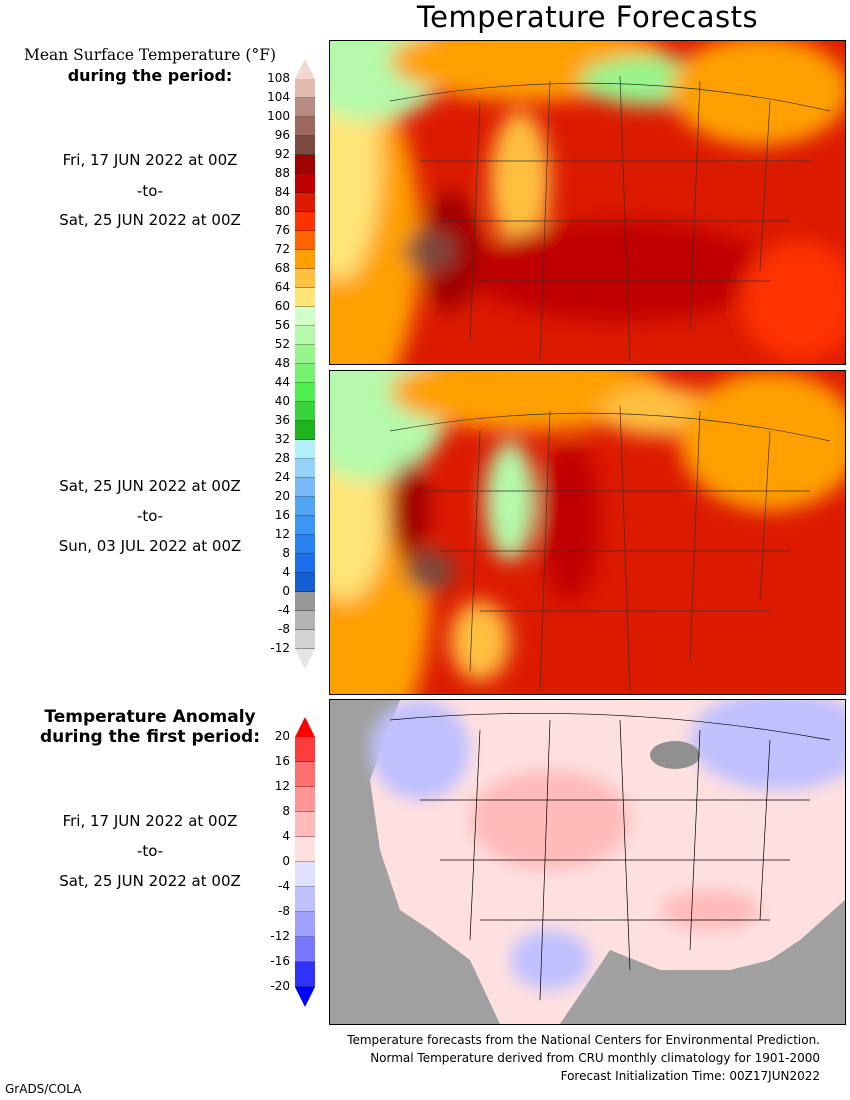 This screenshot has height=1100, width=850. I want to click on anom-tick-label: -20, so click(280, 986).